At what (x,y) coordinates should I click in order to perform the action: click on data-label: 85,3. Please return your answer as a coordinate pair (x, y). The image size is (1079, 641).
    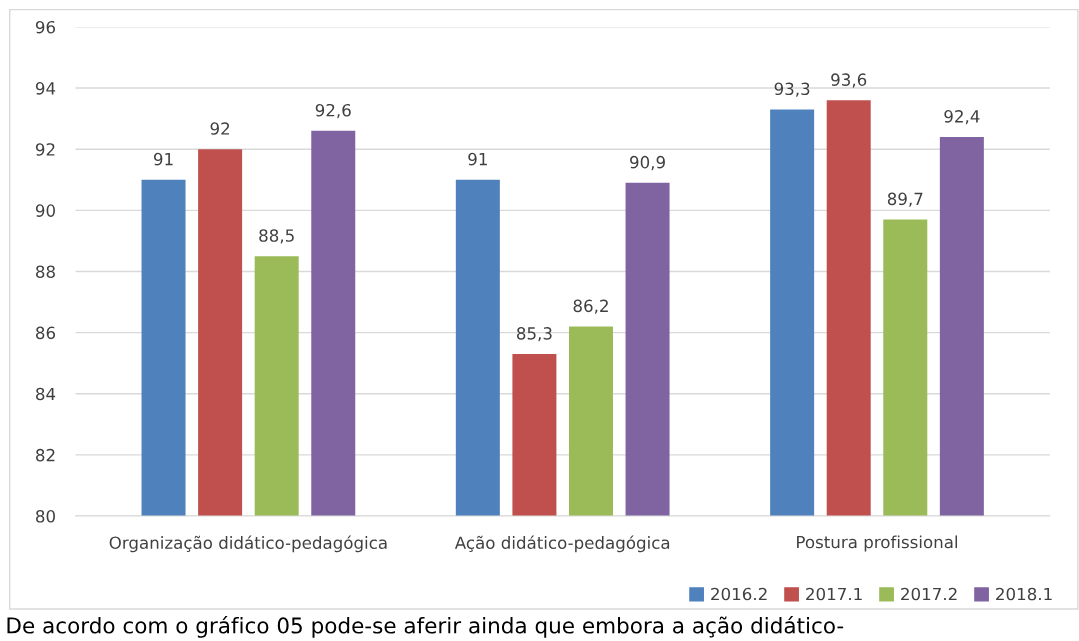
    Looking at the image, I should click on (534, 334).